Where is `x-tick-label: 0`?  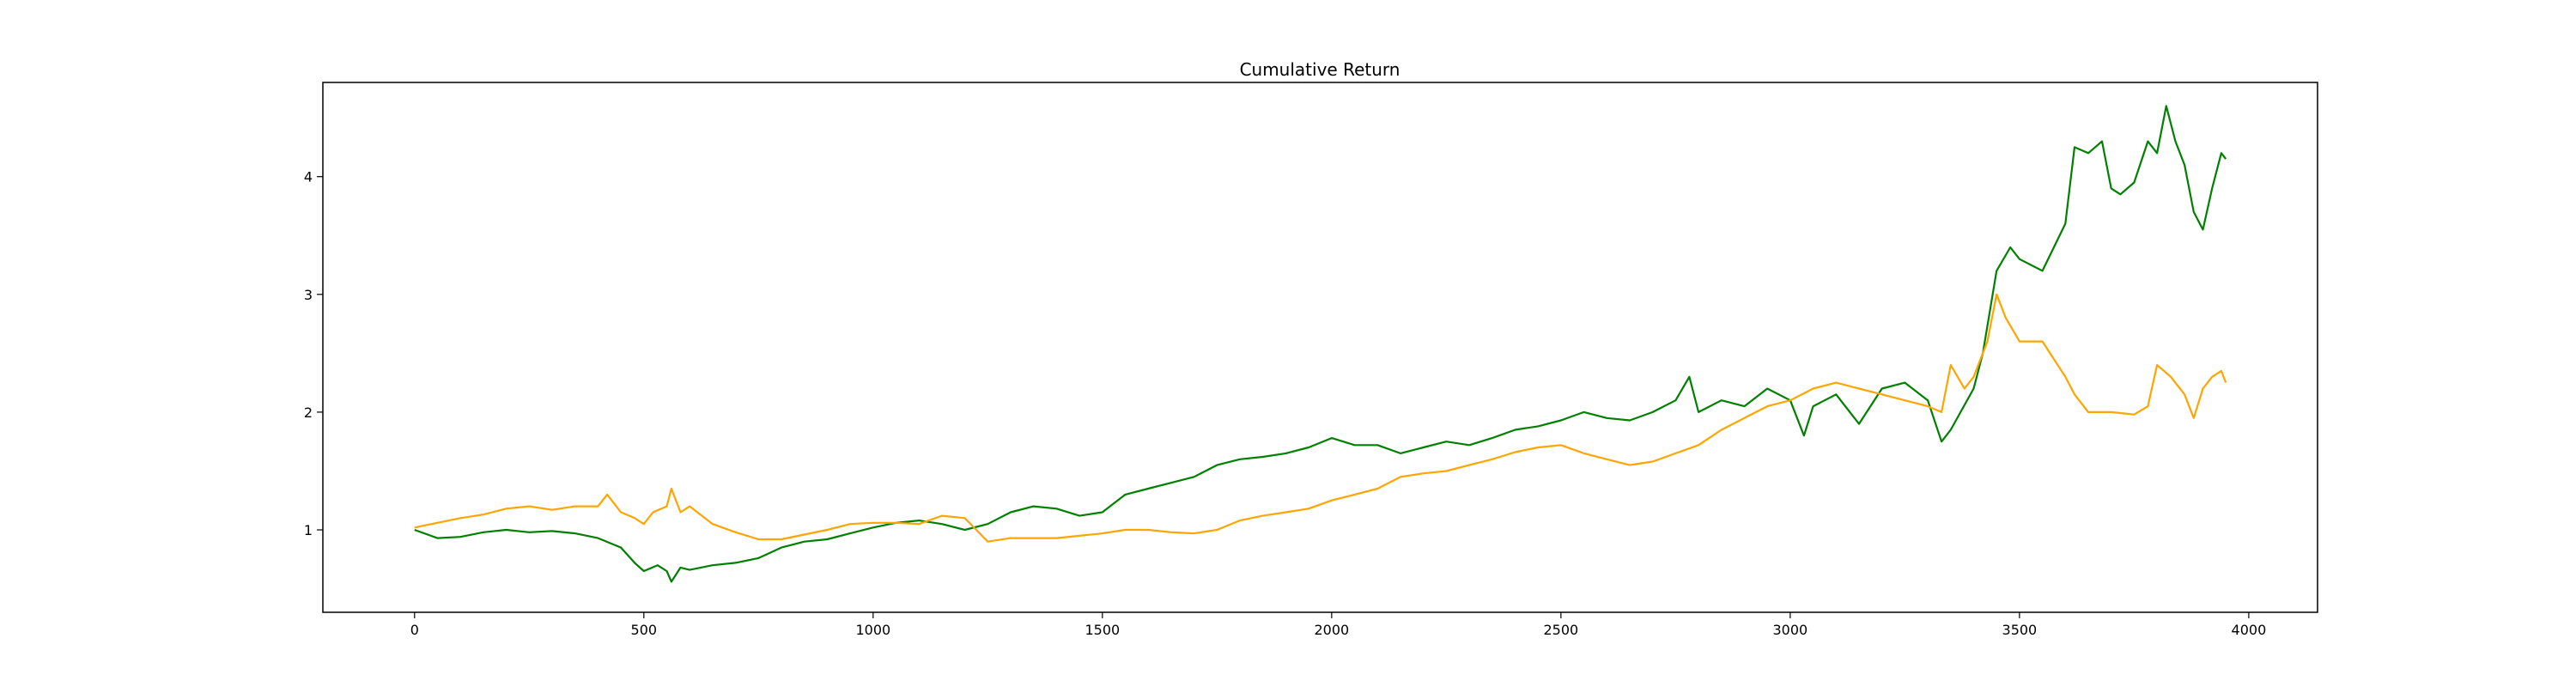
x-tick-label: 0 is located at coordinates (414, 630).